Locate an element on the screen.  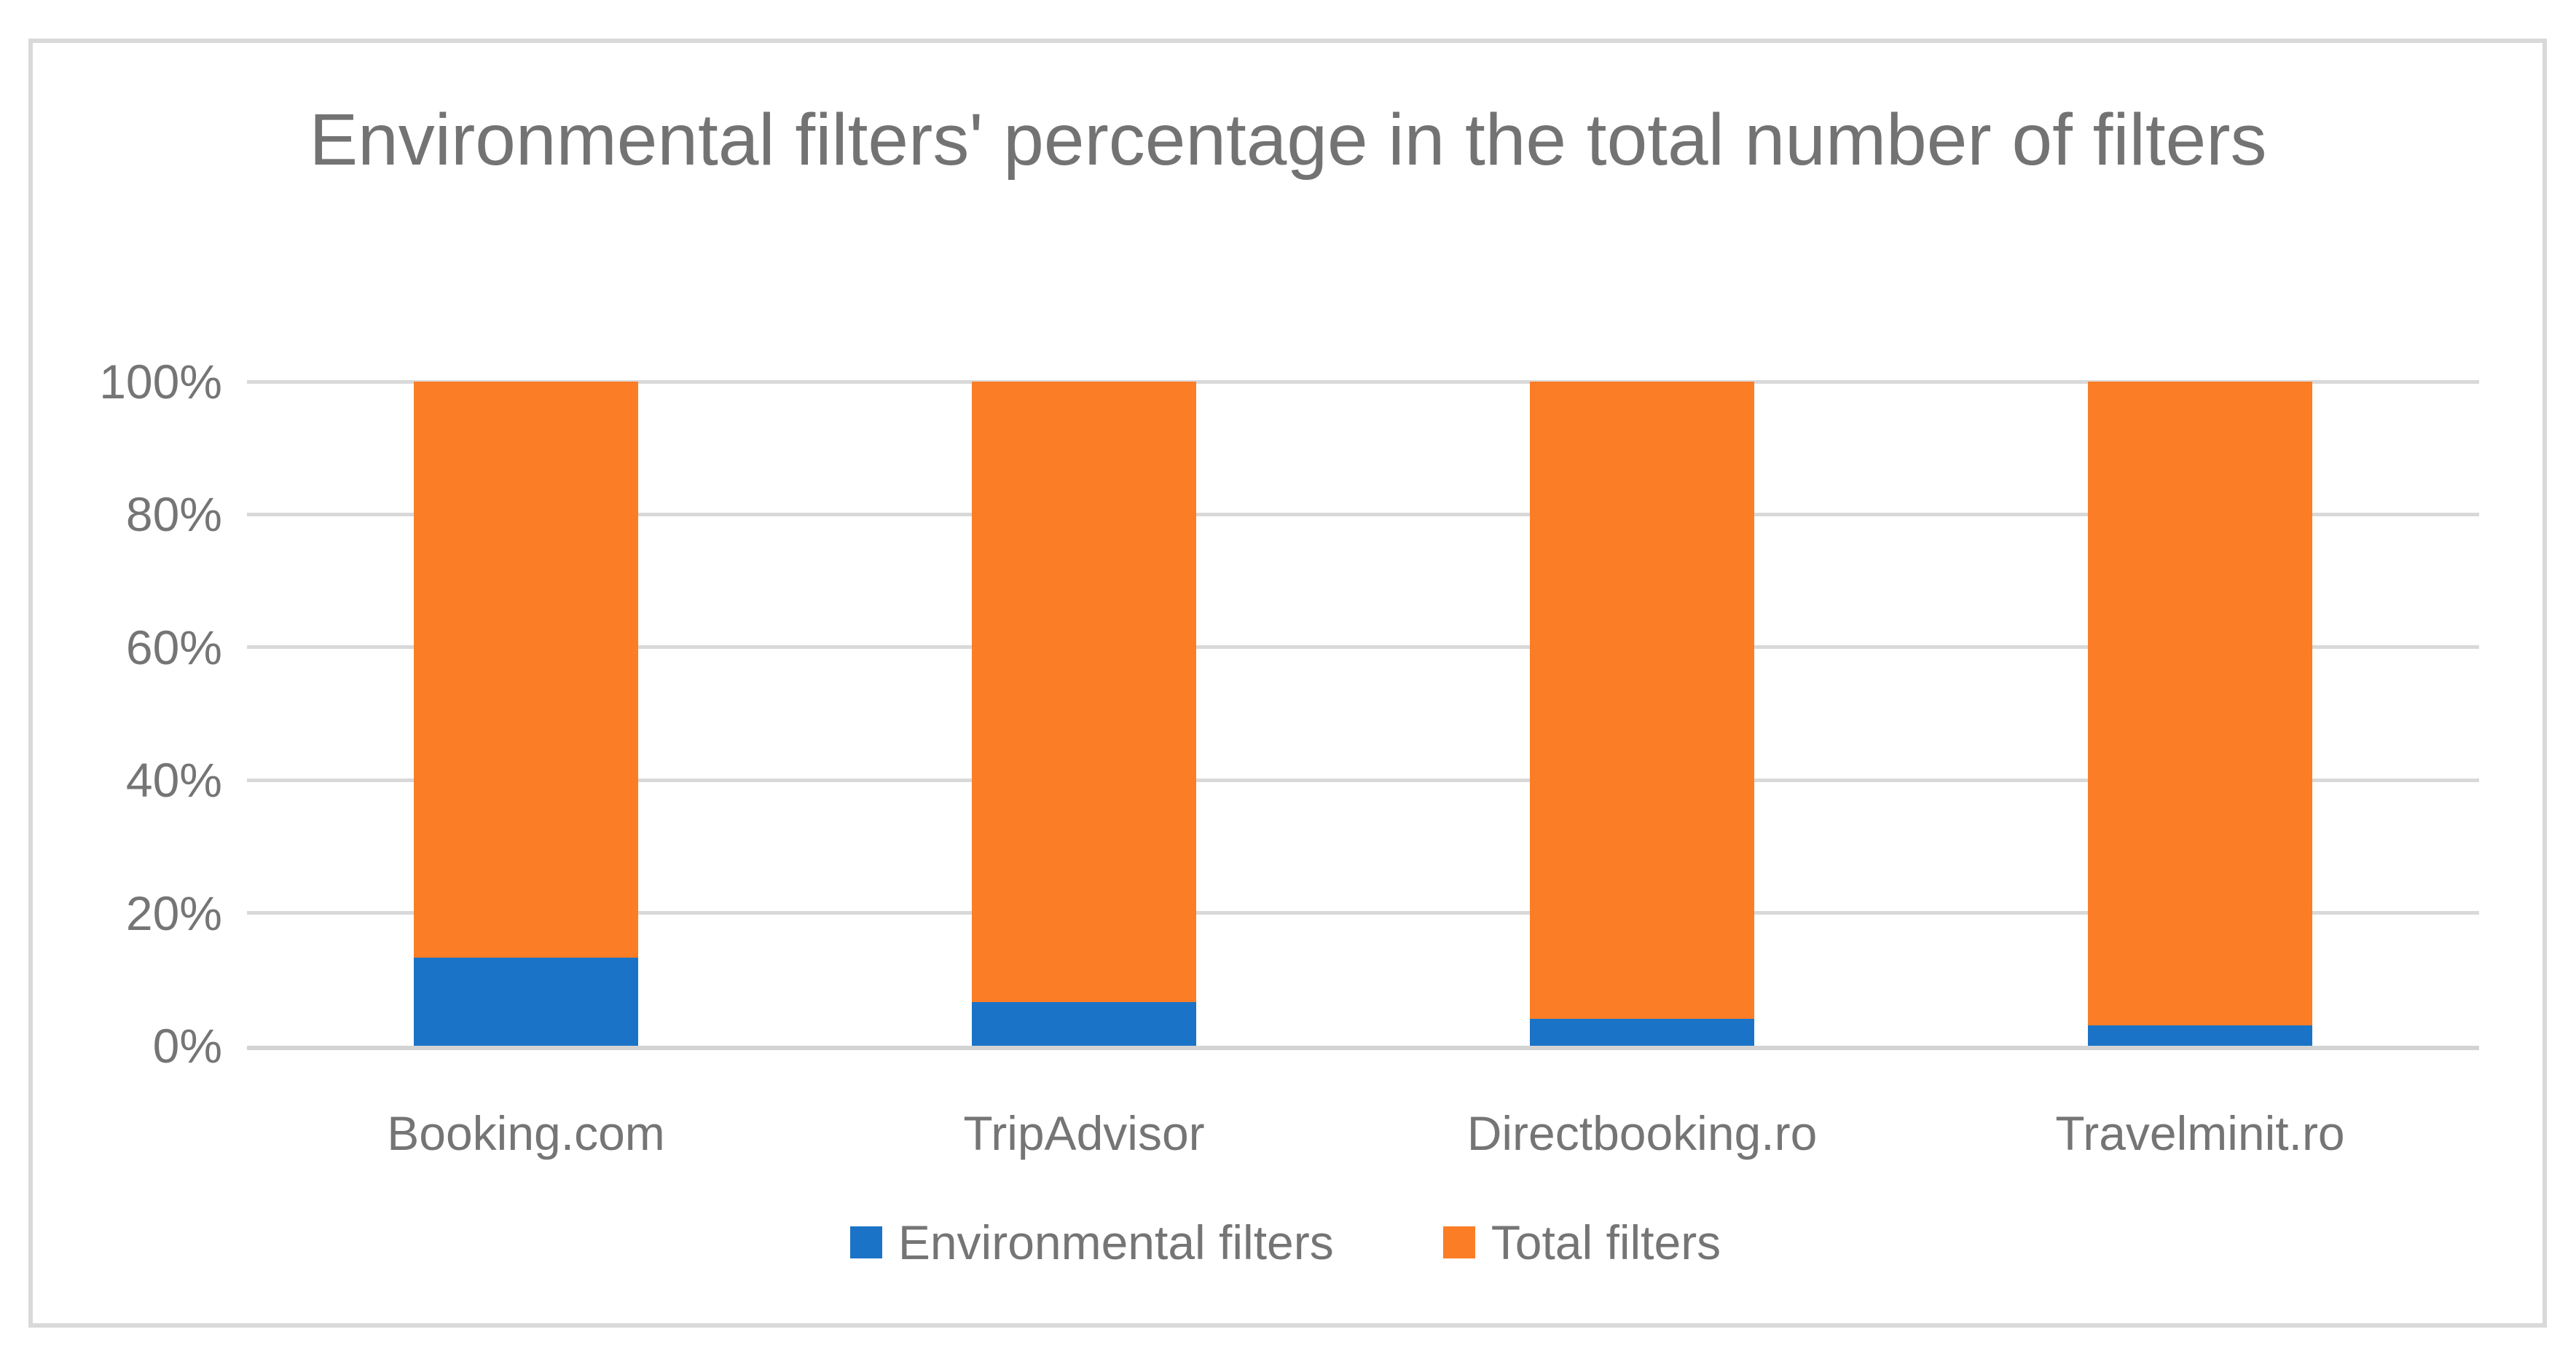
x-axis-line is located at coordinates (1363, 1048).